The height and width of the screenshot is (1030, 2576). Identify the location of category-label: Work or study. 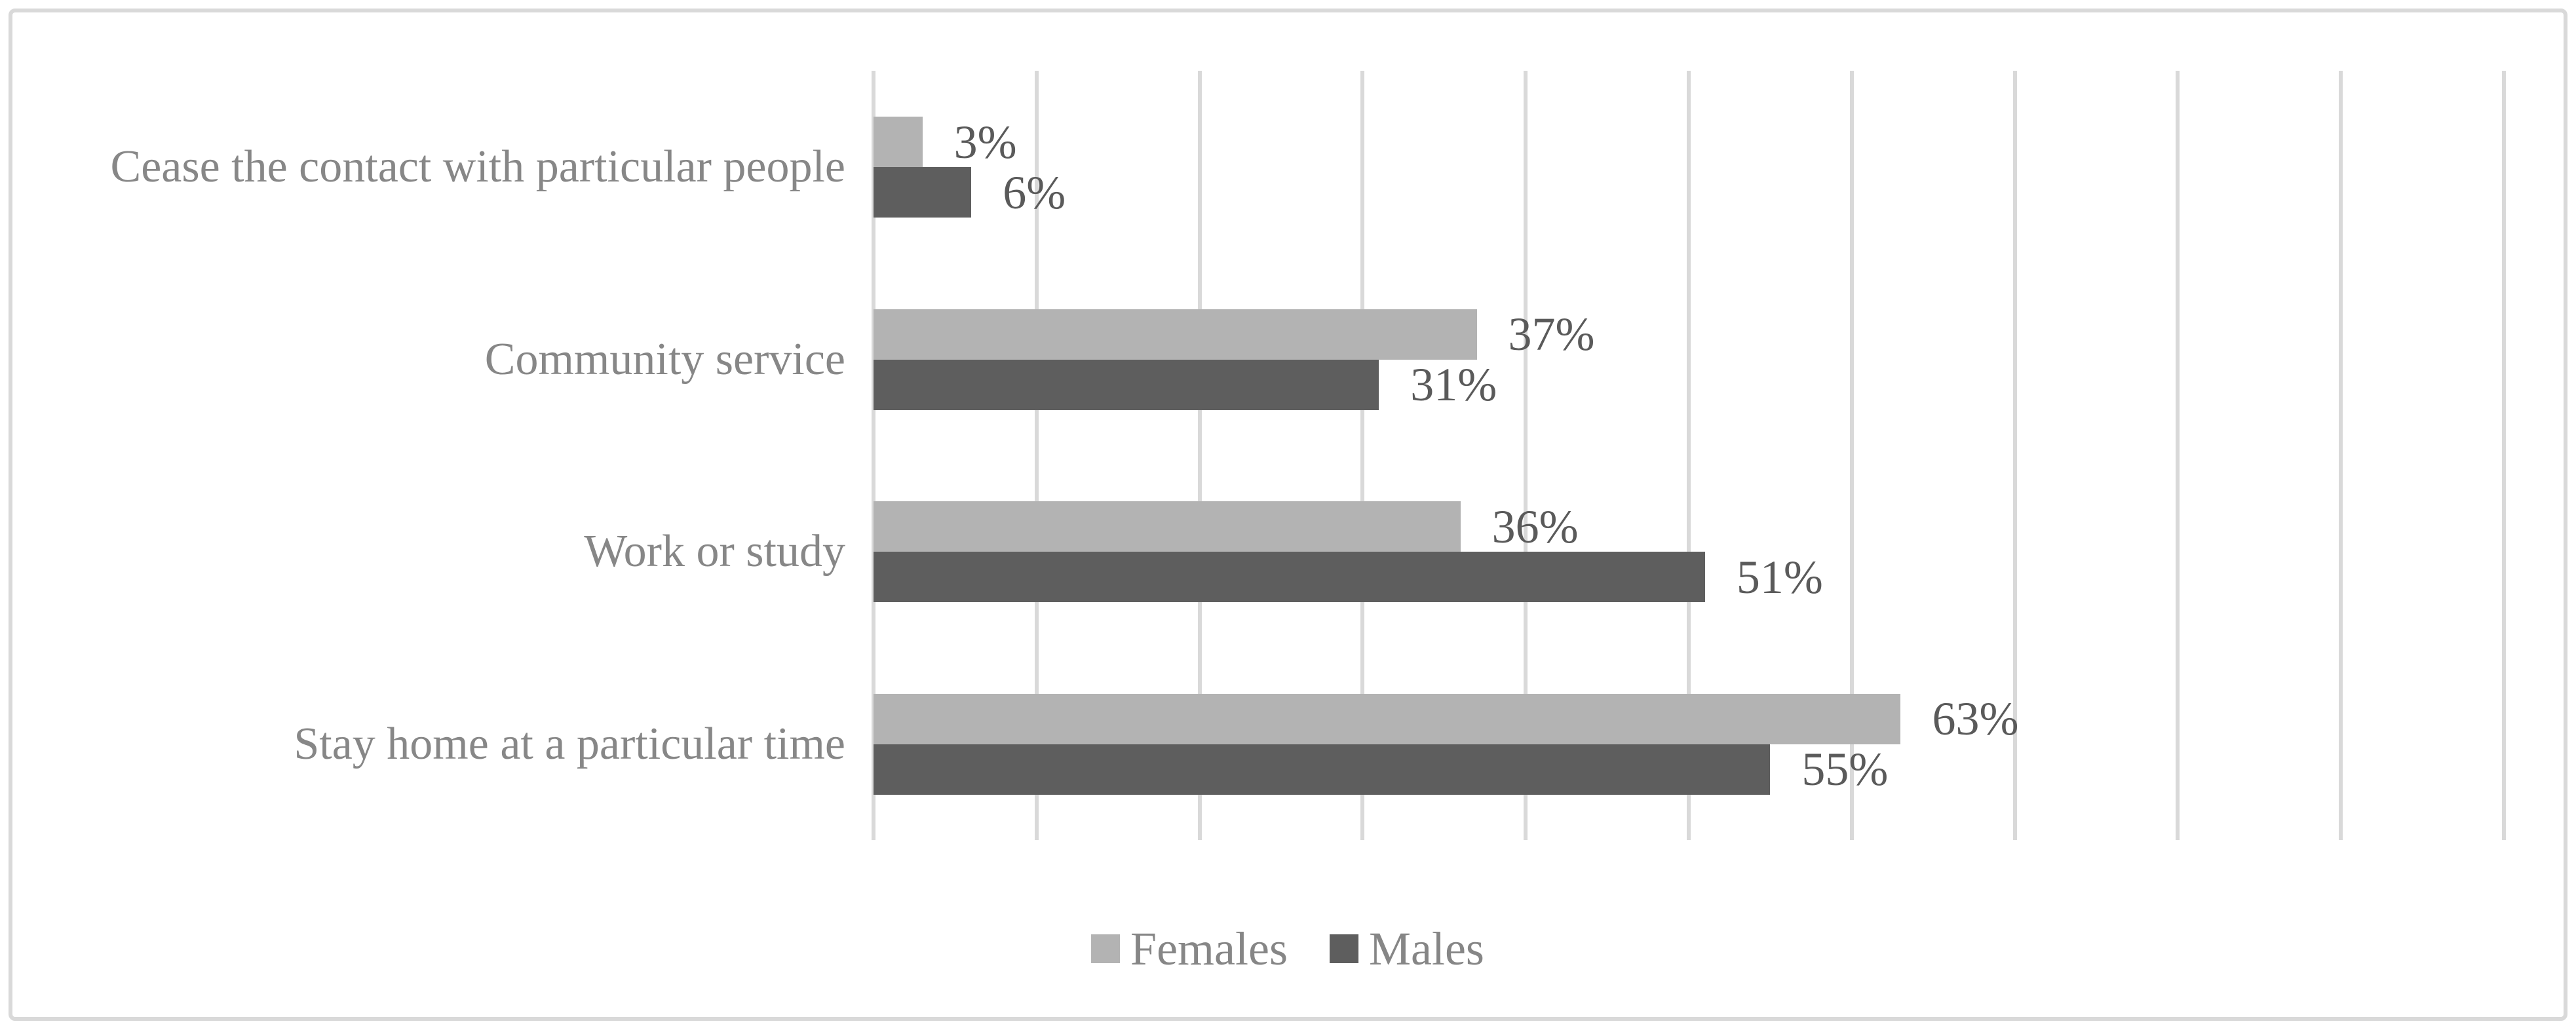
(714, 551).